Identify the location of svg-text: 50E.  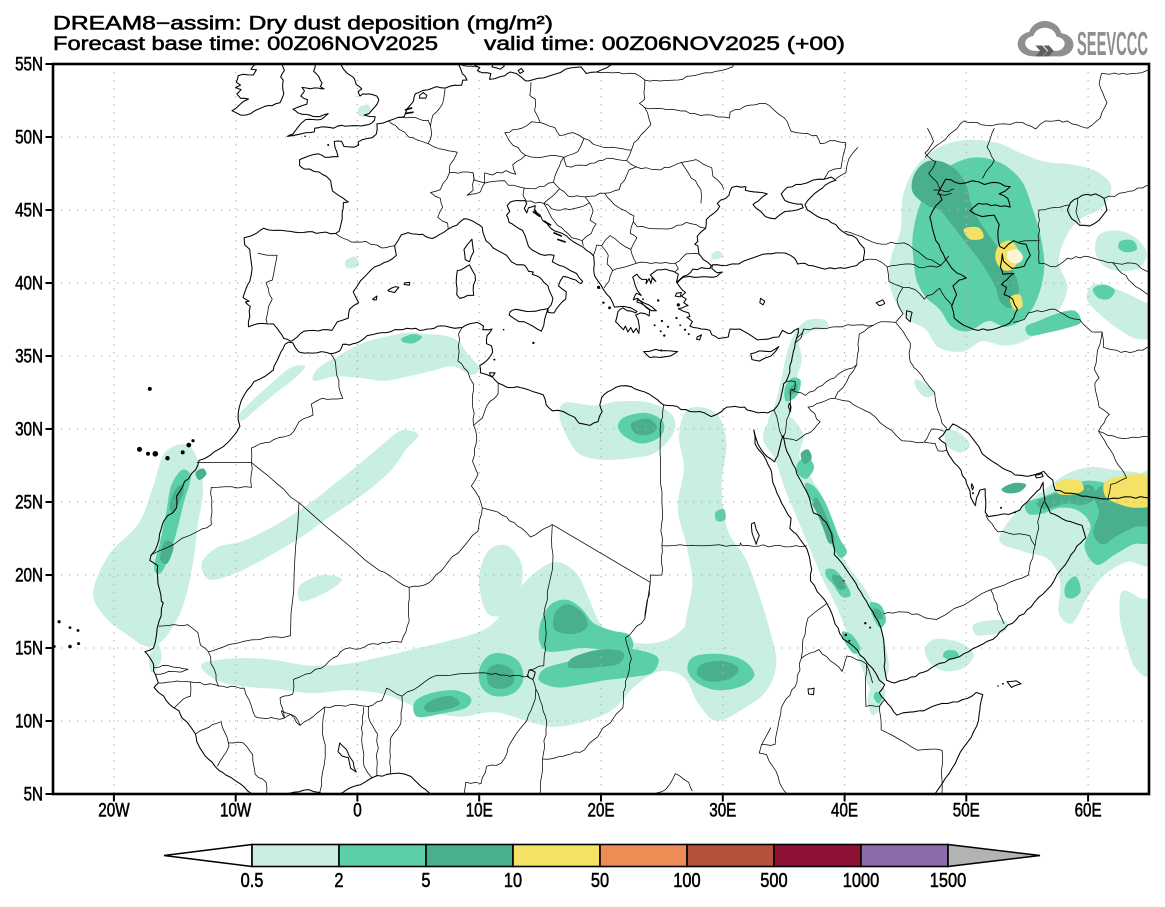
(966, 811).